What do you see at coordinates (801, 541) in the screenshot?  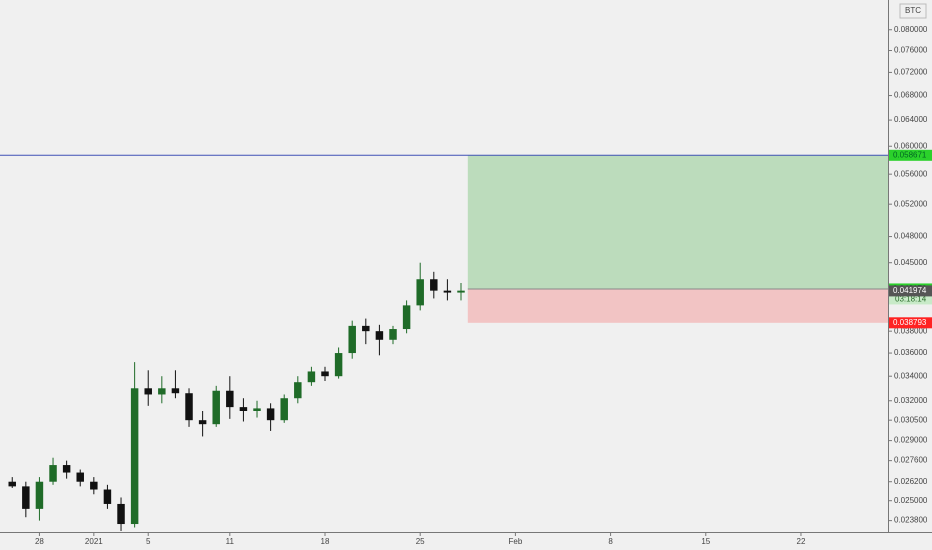 I see `x-tick-label: 22` at bounding box center [801, 541].